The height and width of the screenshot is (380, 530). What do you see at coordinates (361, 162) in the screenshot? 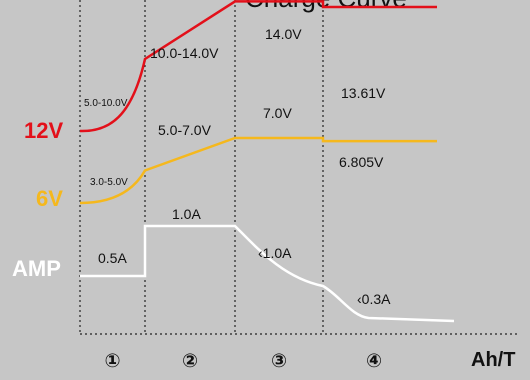
I see `value-label-6v-stage-4: 6.805V` at bounding box center [361, 162].